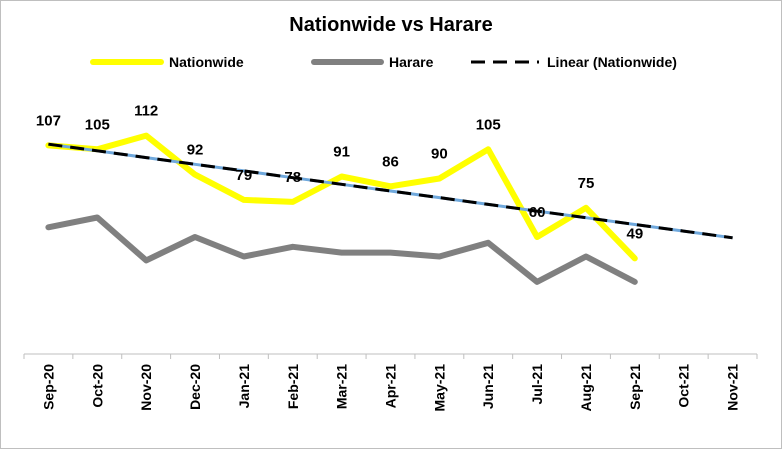 The image size is (782, 449). I want to click on data-label-nationwide: 79, so click(244, 175).